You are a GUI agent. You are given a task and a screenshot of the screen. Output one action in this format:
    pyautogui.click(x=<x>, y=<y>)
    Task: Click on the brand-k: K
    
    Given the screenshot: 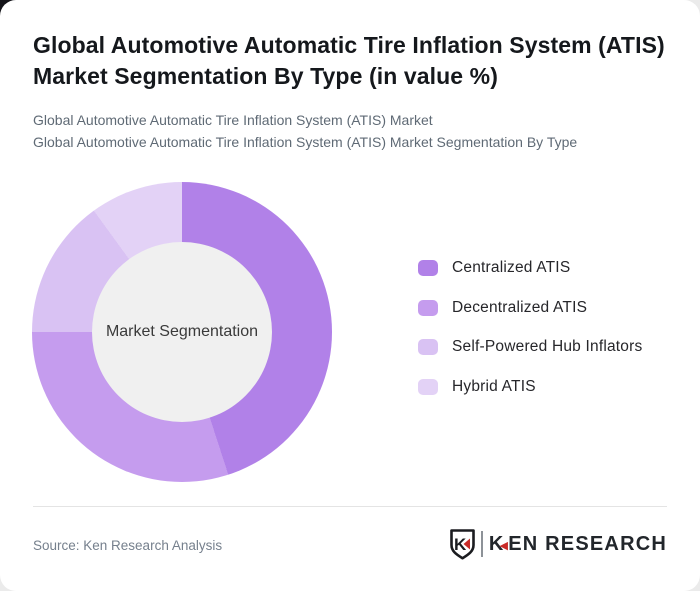 What is the action you would take?
    pyautogui.click(x=496, y=543)
    